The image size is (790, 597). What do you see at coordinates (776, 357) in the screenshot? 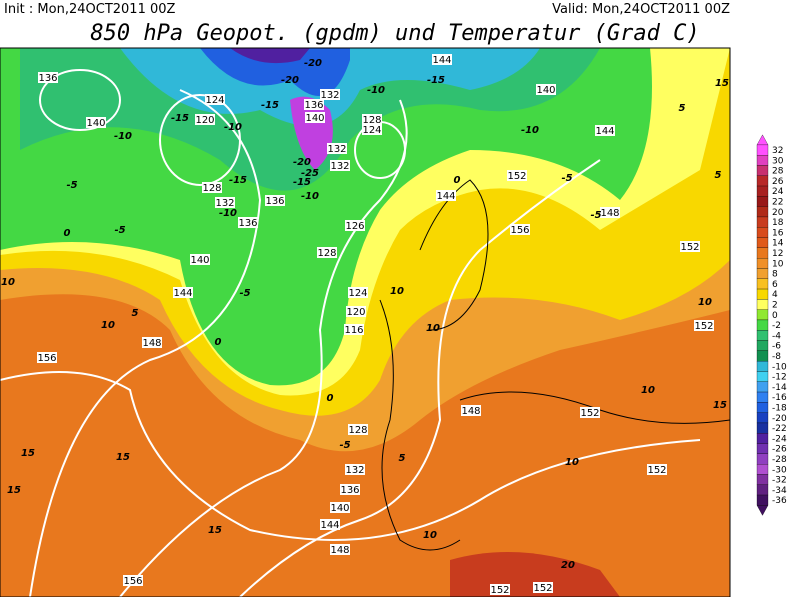
I see `colorbar-label: -8` at bounding box center [776, 357].